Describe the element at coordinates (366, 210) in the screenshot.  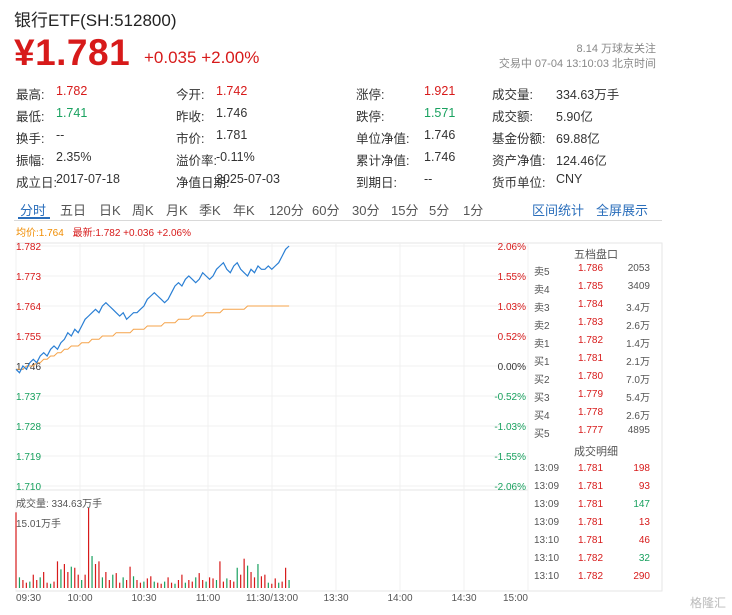
I see `tab-9: 30分` at that location.